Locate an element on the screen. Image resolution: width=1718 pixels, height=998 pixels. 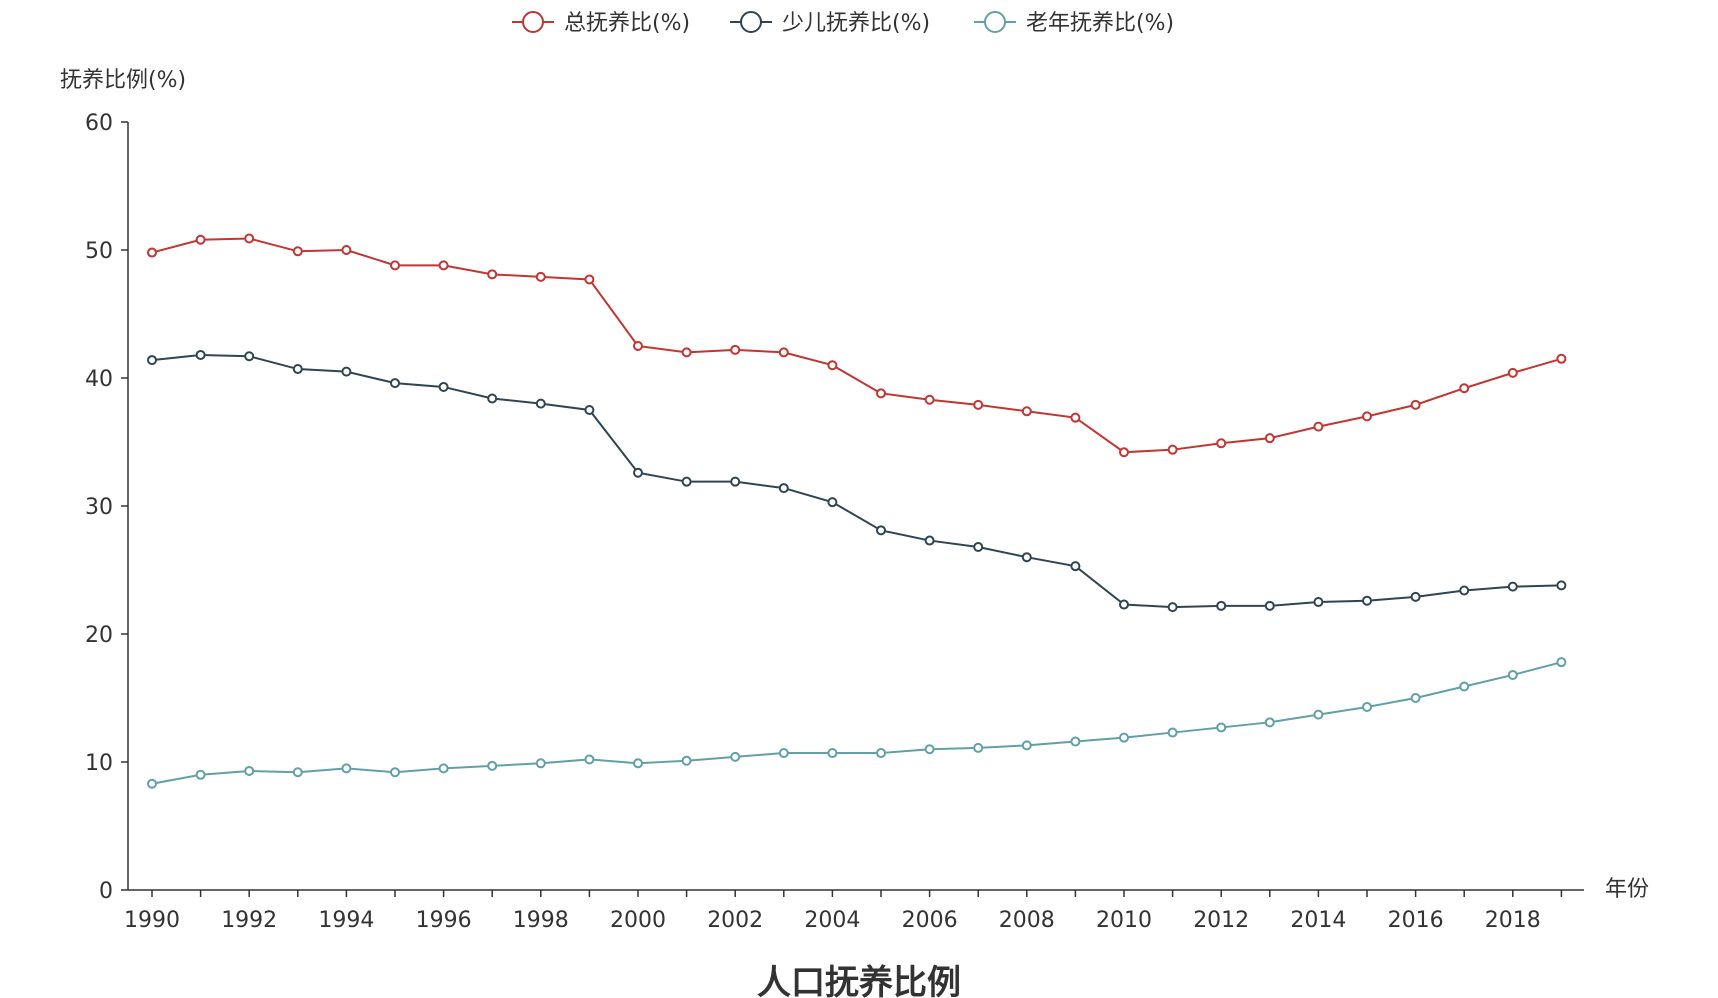
legend-label: 总抚养比(%) is located at coordinates (627, 23).